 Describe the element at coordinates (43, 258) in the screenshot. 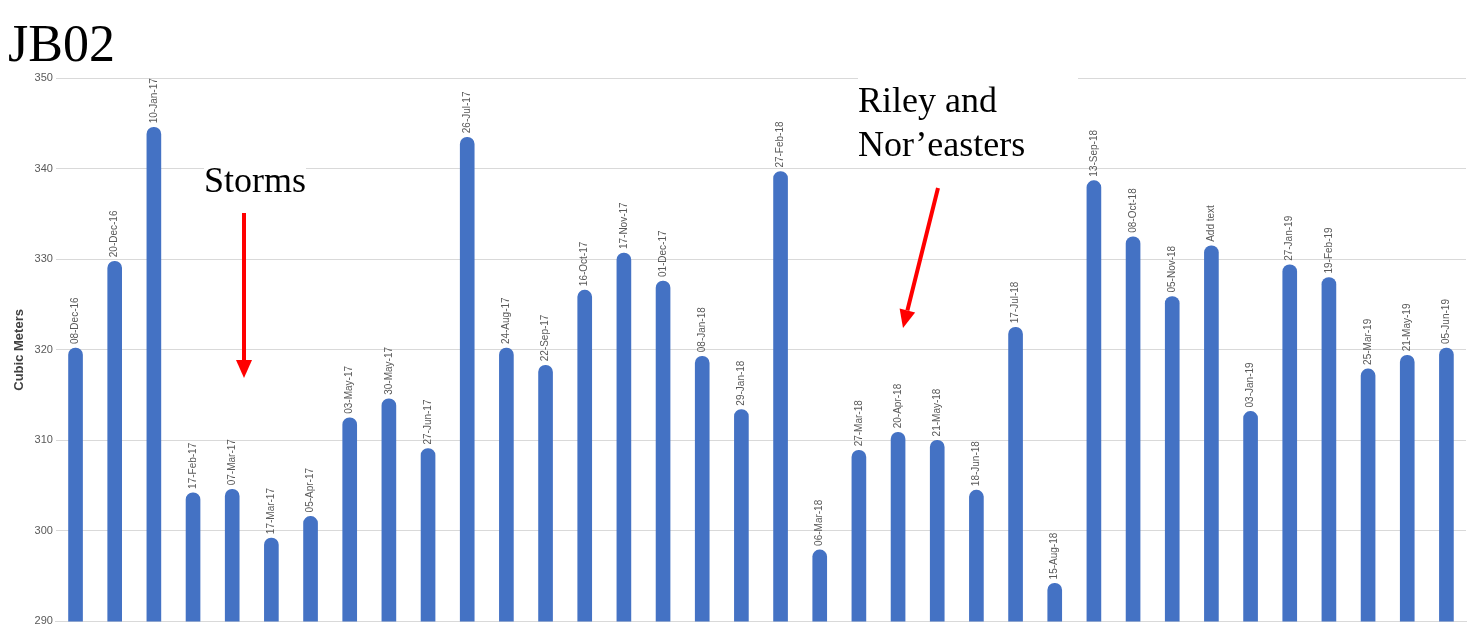

I see `y-tick-label: 330` at that location.